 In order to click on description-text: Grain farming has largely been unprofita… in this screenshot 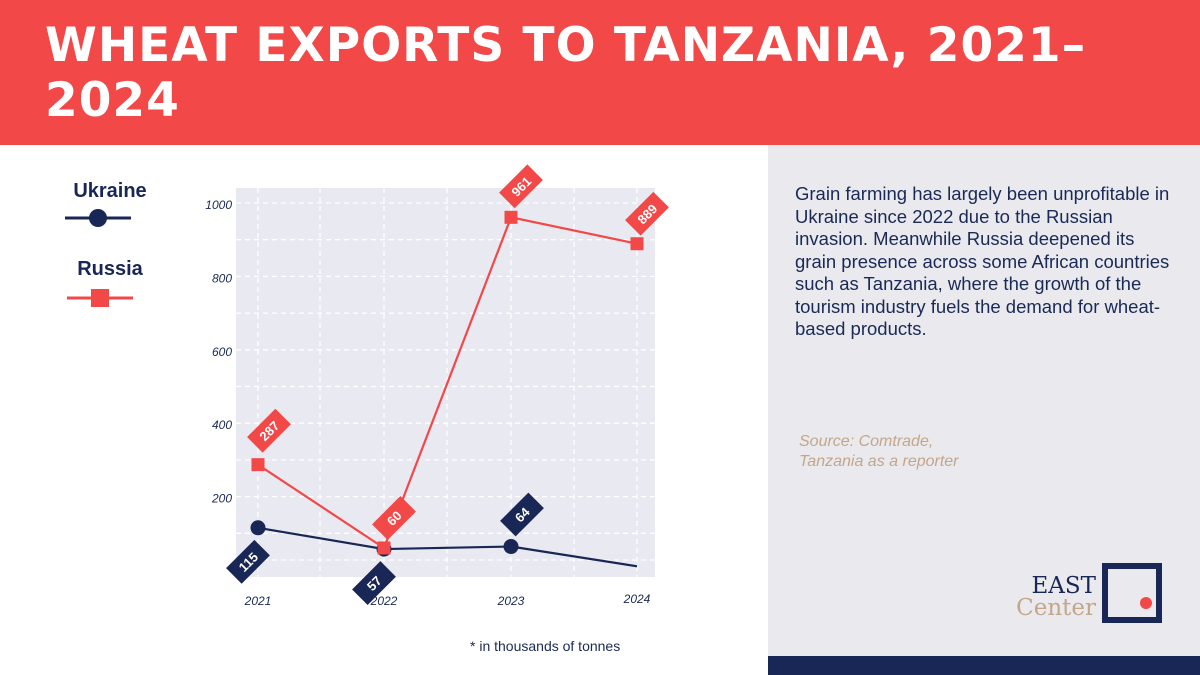, I will do `click(982, 261)`.